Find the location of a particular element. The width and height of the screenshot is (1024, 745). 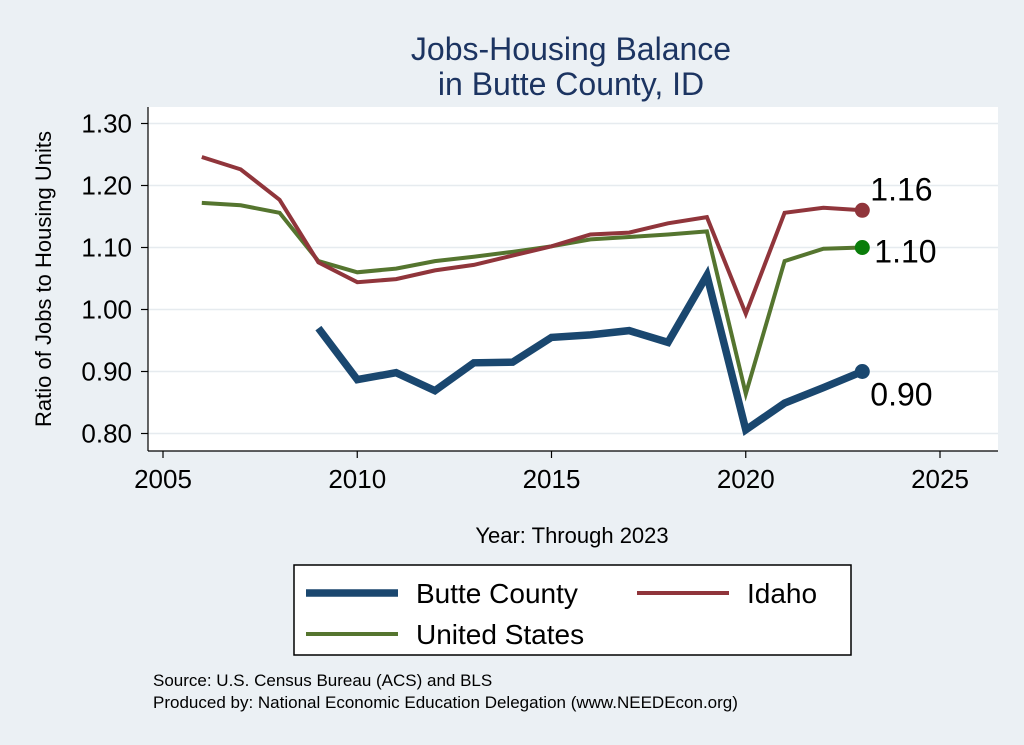

y-tick-label: 0.80 is located at coordinates (106, 434).